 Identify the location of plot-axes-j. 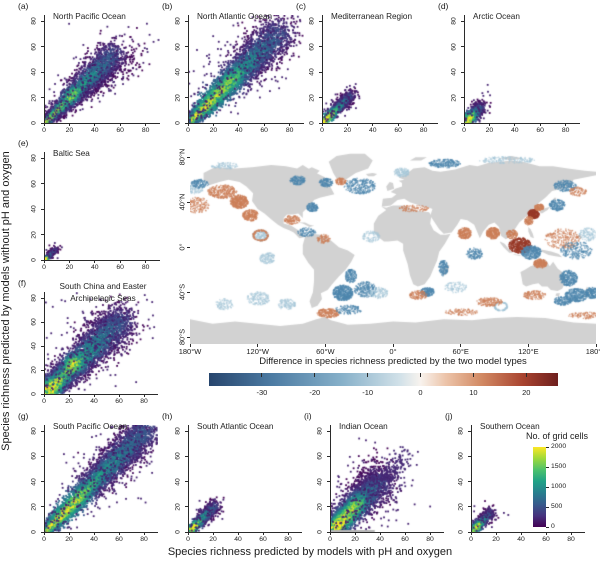
(528, 479).